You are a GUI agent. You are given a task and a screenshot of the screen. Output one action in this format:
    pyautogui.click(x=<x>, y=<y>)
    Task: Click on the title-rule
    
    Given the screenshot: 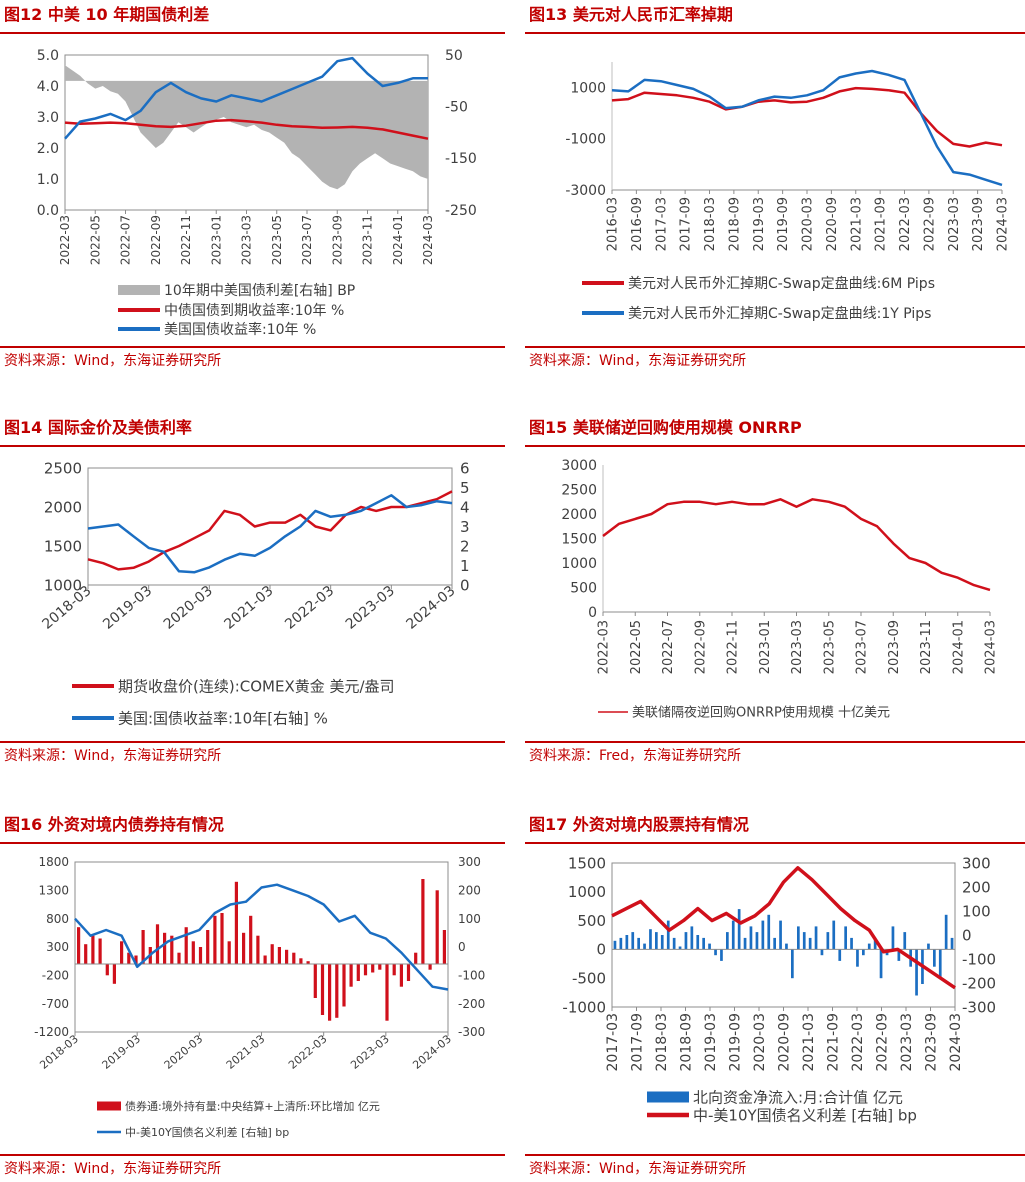 What is the action you would take?
    pyautogui.click(x=775, y=843)
    